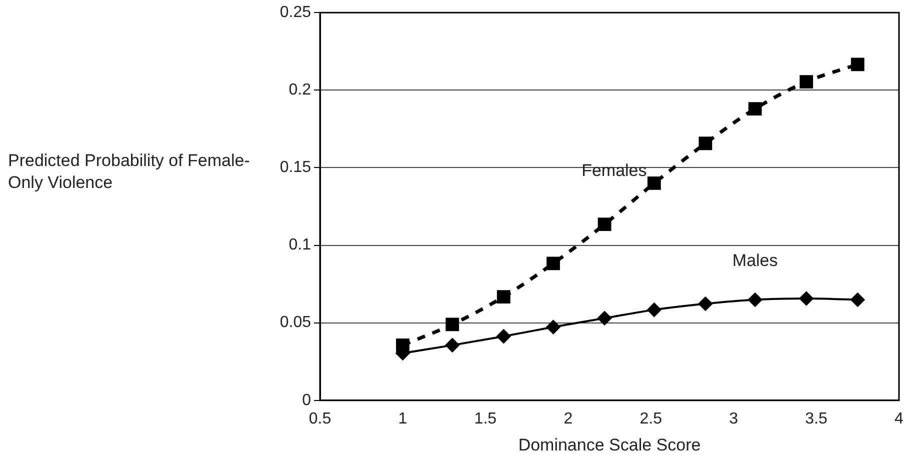  Describe the element at coordinates (609, 444) in the screenshot. I see `x-axis-title: Dominance Scale Score` at that location.